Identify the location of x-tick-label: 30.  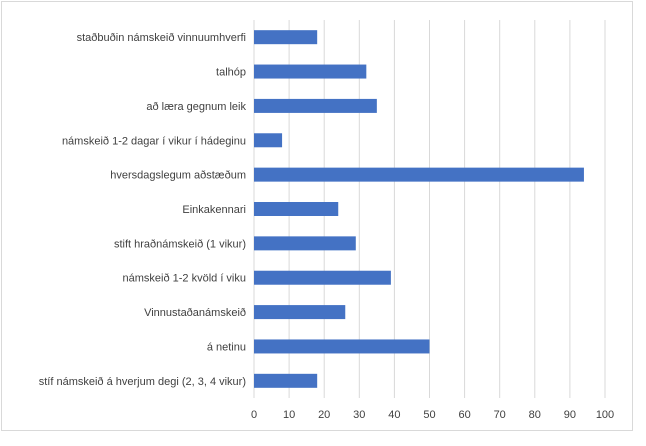
(359, 415).